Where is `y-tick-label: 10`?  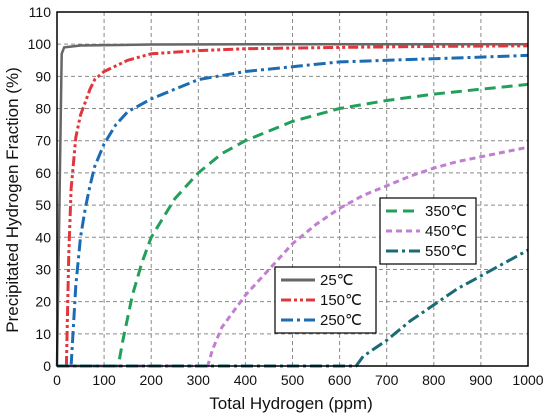 y-tick-label: 10 is located at coordinates (43, 334).